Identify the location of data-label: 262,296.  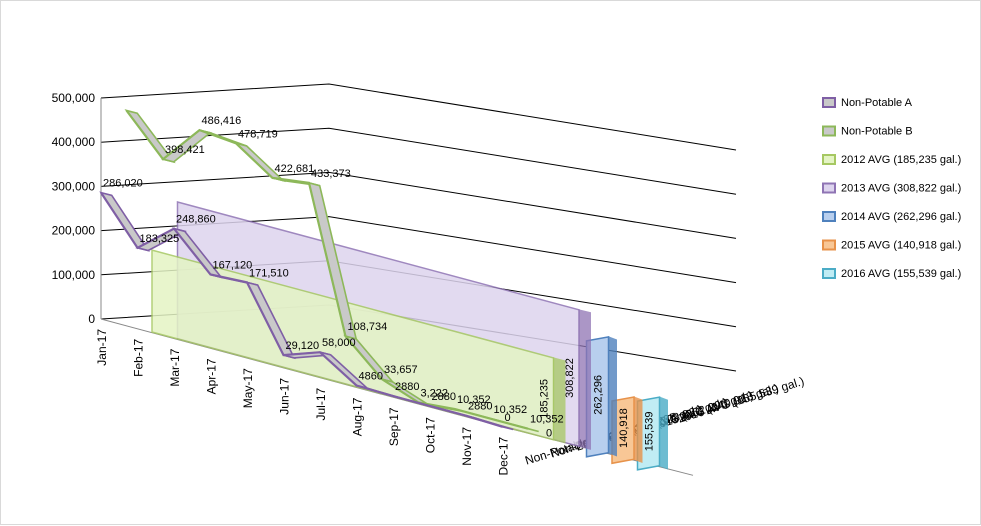
(599, 395).